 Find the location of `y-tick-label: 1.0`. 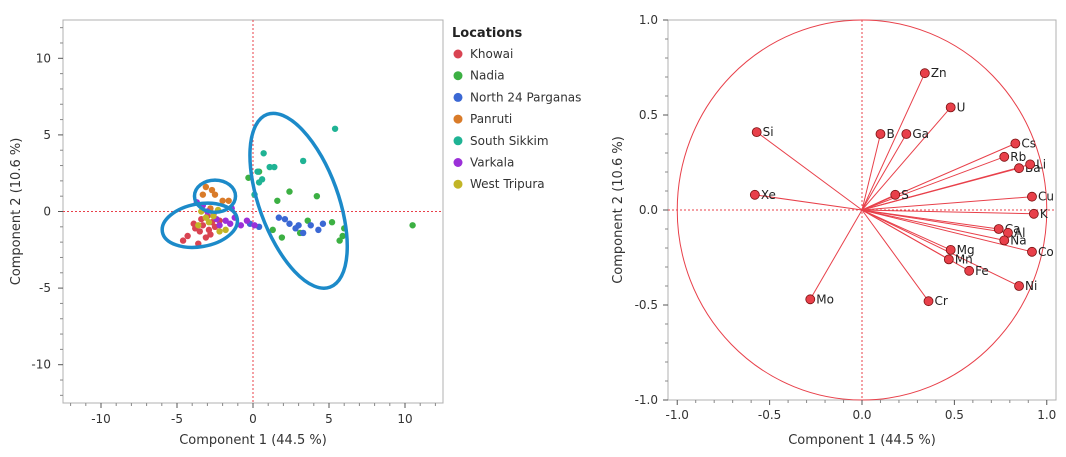

y-tick-label: 1.0 is located at coordinates (648, 20).